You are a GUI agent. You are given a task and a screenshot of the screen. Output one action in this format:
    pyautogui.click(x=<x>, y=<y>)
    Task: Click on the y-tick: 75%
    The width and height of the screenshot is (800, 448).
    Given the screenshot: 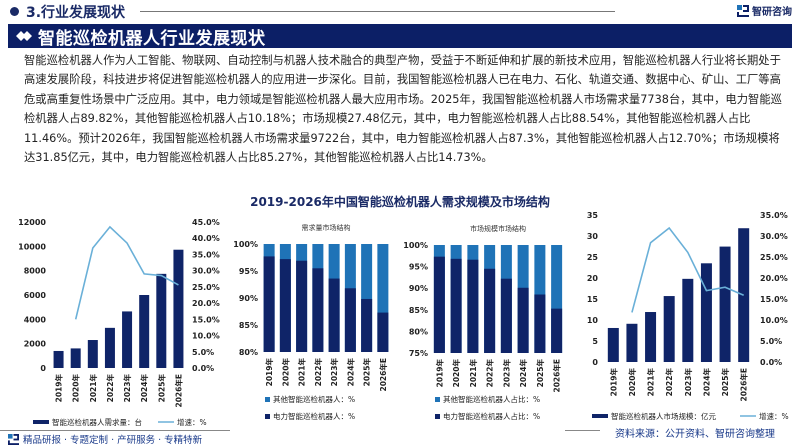 What is the action you would take?
    pyautogui.click(x=418, y=353)
    